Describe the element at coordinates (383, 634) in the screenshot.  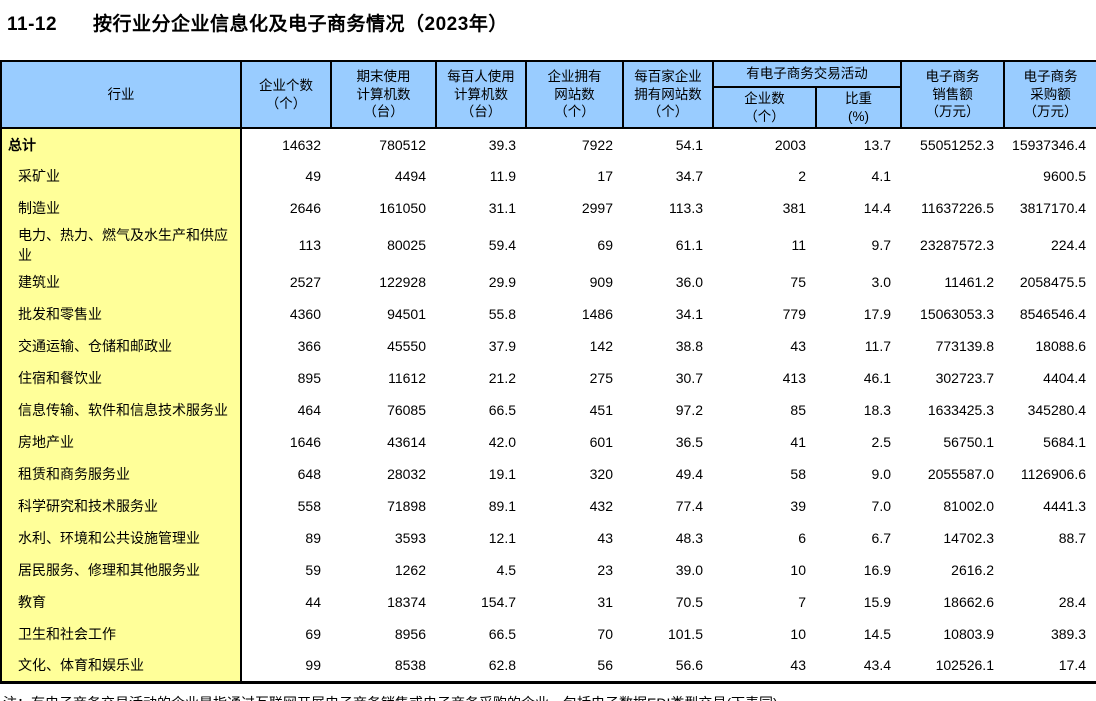
I see `cell-computers-end-period: 8956` at that location.